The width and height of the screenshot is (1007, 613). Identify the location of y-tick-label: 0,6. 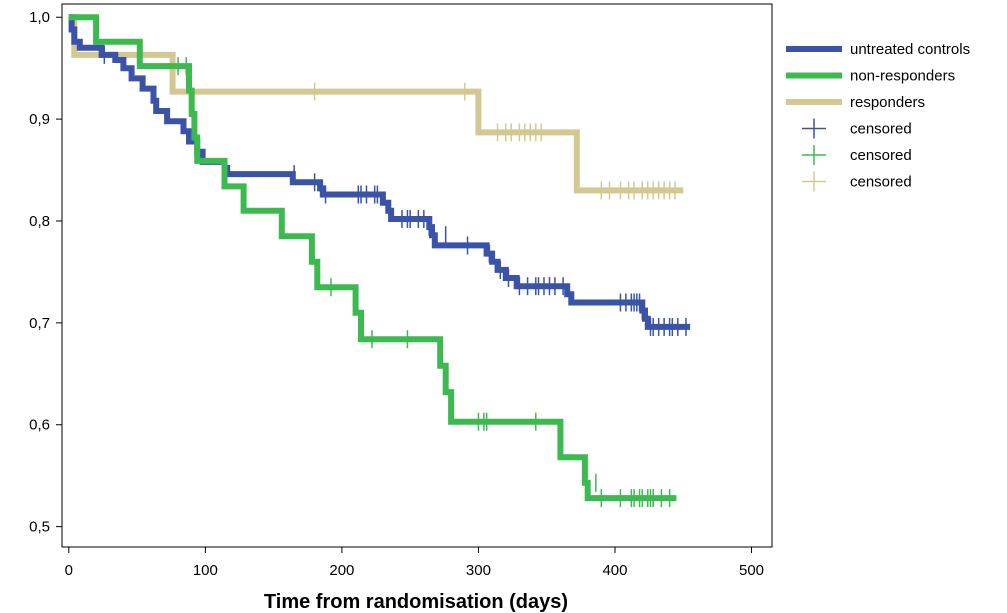
(39, 425).